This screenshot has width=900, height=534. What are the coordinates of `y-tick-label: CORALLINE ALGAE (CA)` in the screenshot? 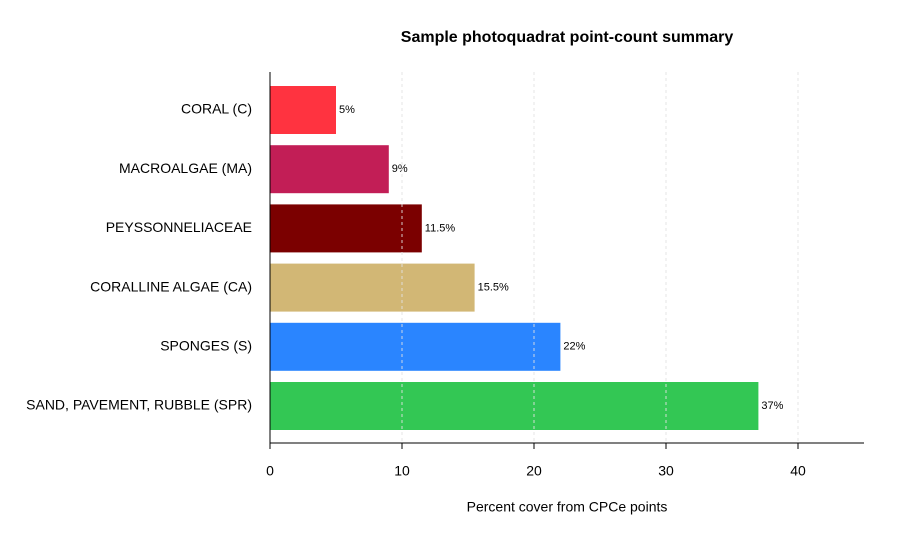 It's located at (171, 286).